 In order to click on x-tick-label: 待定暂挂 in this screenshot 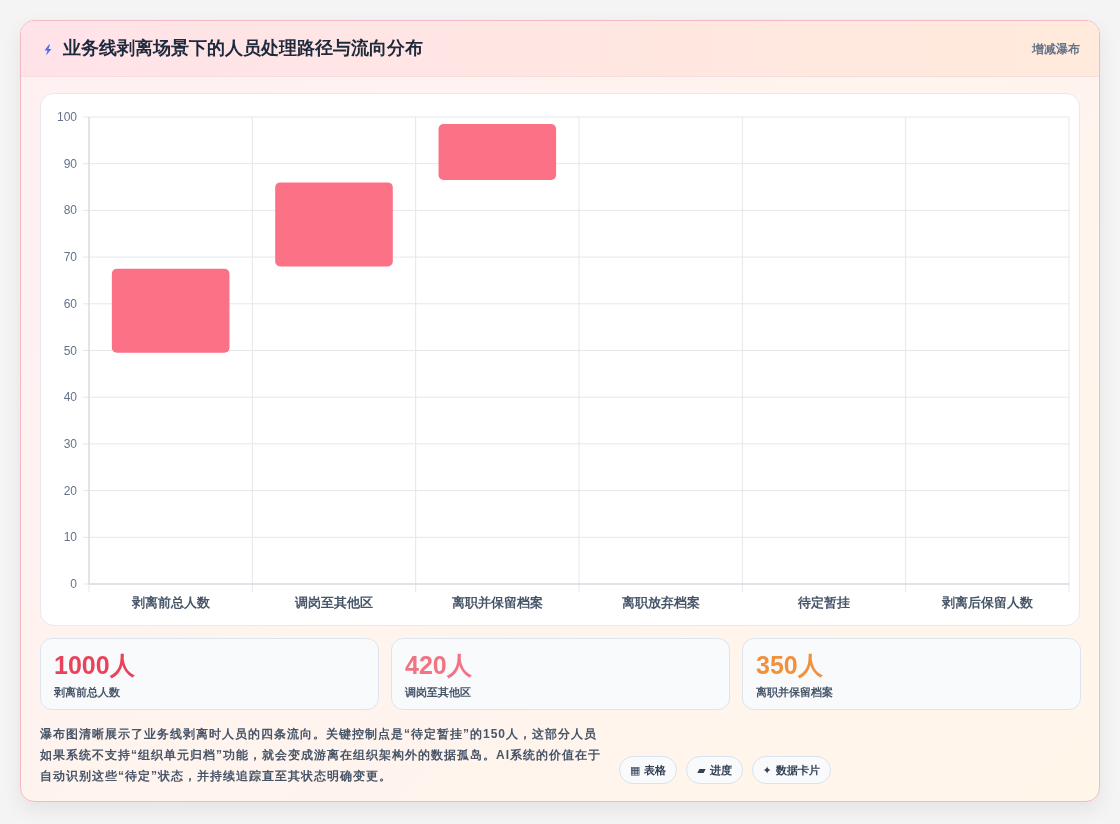, I will do `click(823, 602)`.